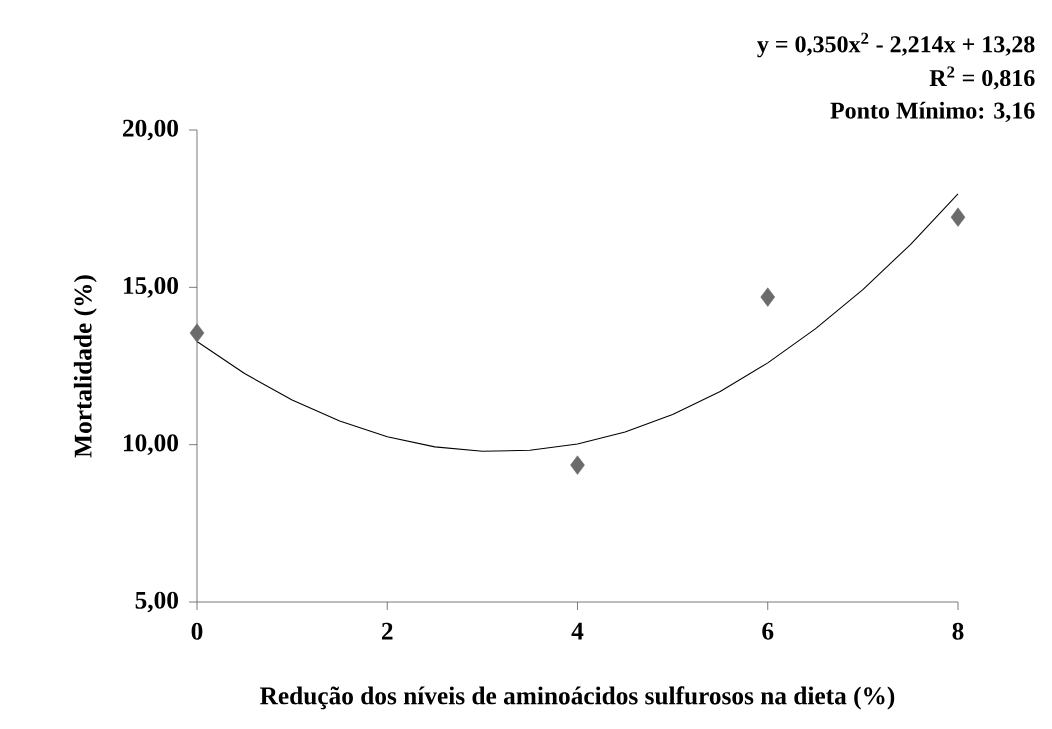 The image size is (1052, 729). Describe the element at coordinates (150, 130) in the screenshot. I see `y-tick-label: 20,00` at that location.